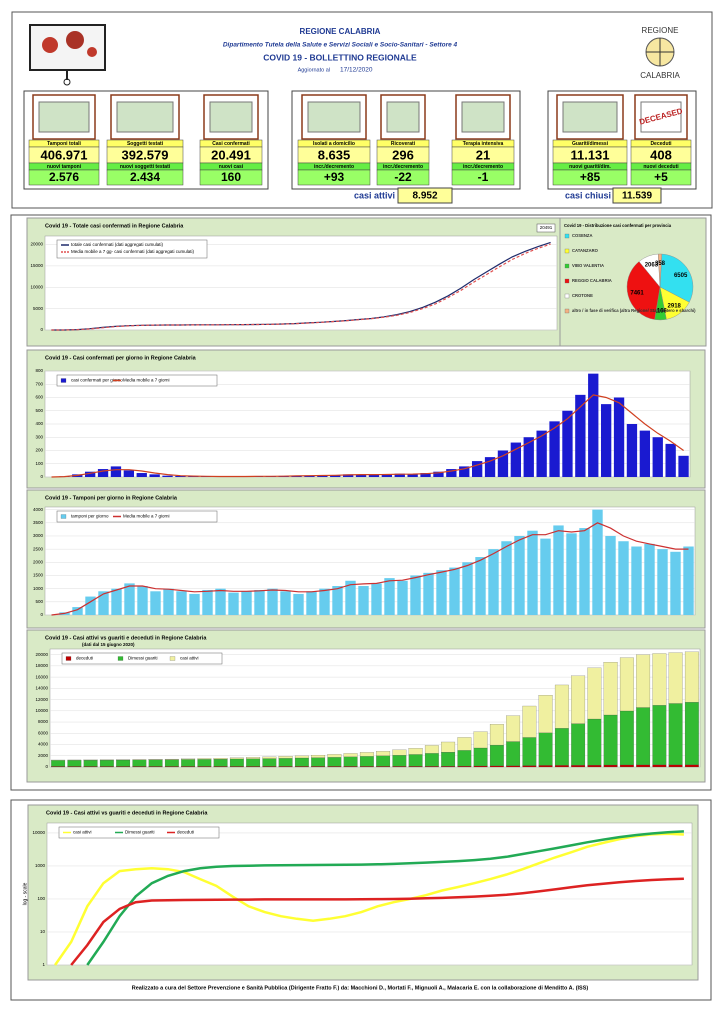  I want to click on icon-shape, so click(64, 117).